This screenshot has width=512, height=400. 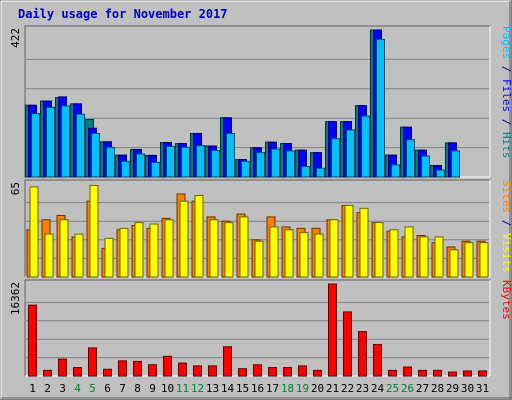 I want to click on x-tick-label: 30, so click(x=467, y=388).